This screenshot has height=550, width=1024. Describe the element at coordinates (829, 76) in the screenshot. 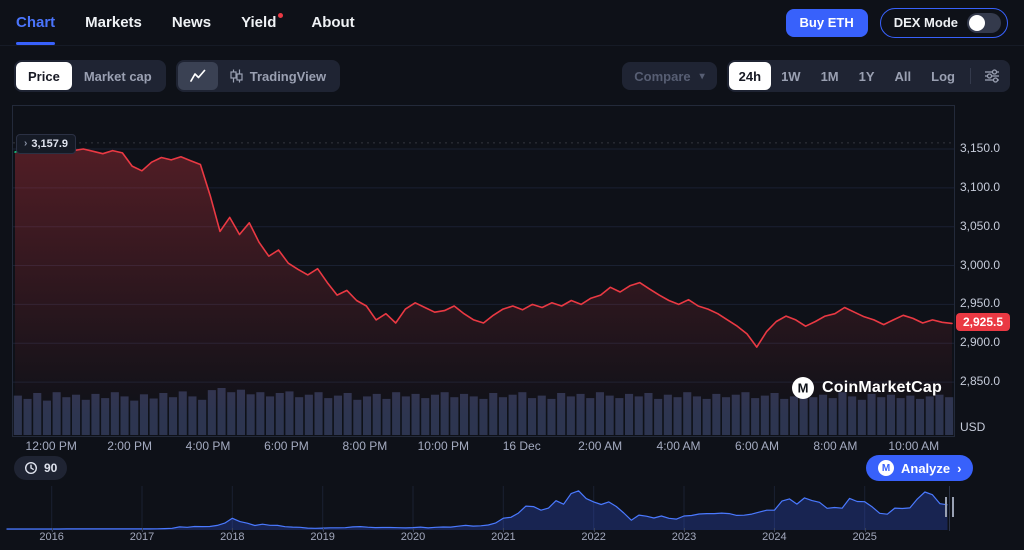

I see `range-1m: 1M` at that location.